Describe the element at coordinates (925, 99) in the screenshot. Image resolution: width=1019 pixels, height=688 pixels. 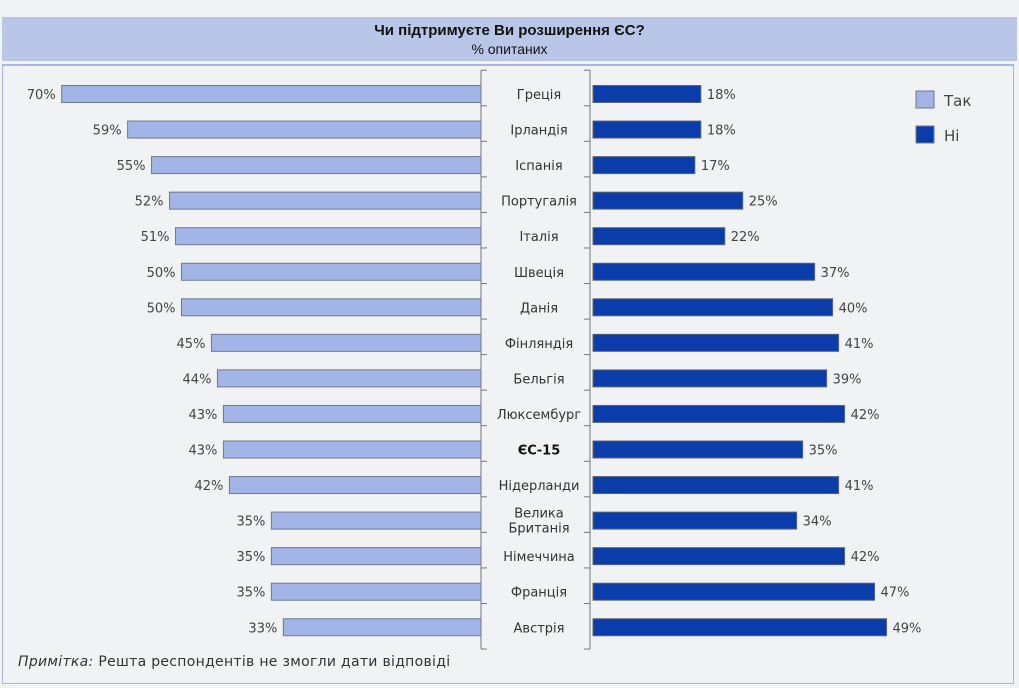
I see `legend-swatch-tak` at that location.